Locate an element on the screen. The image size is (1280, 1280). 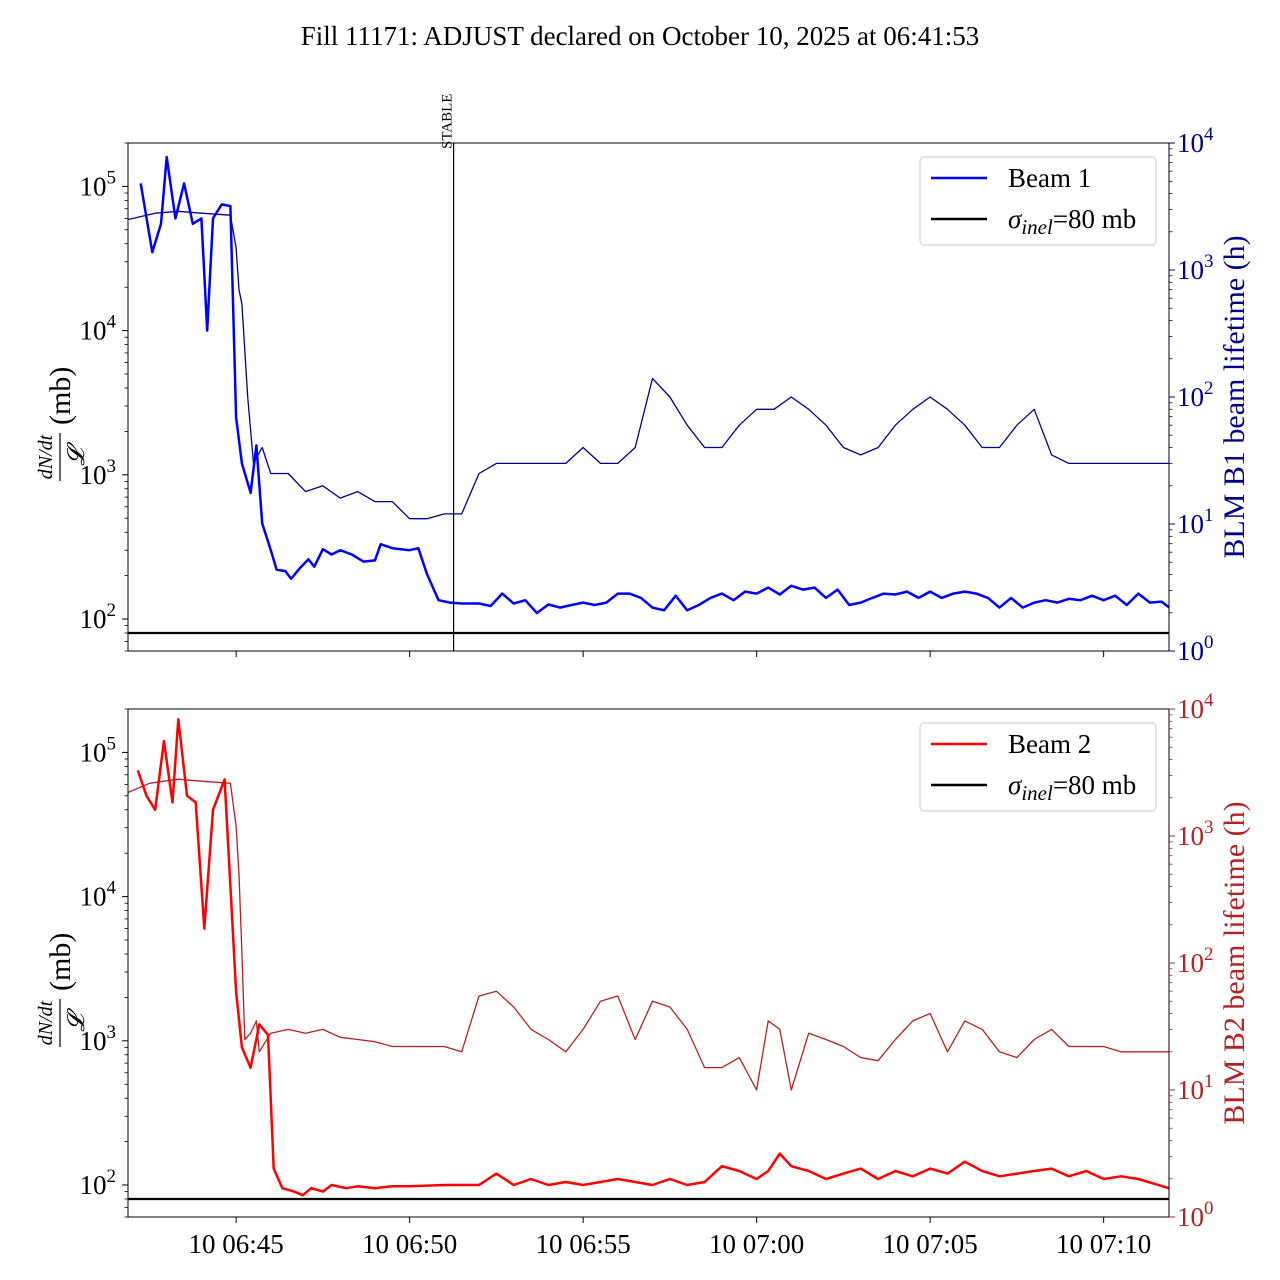
x-tick-label: 10 07:10 is located at coordinates (1103, 1244).